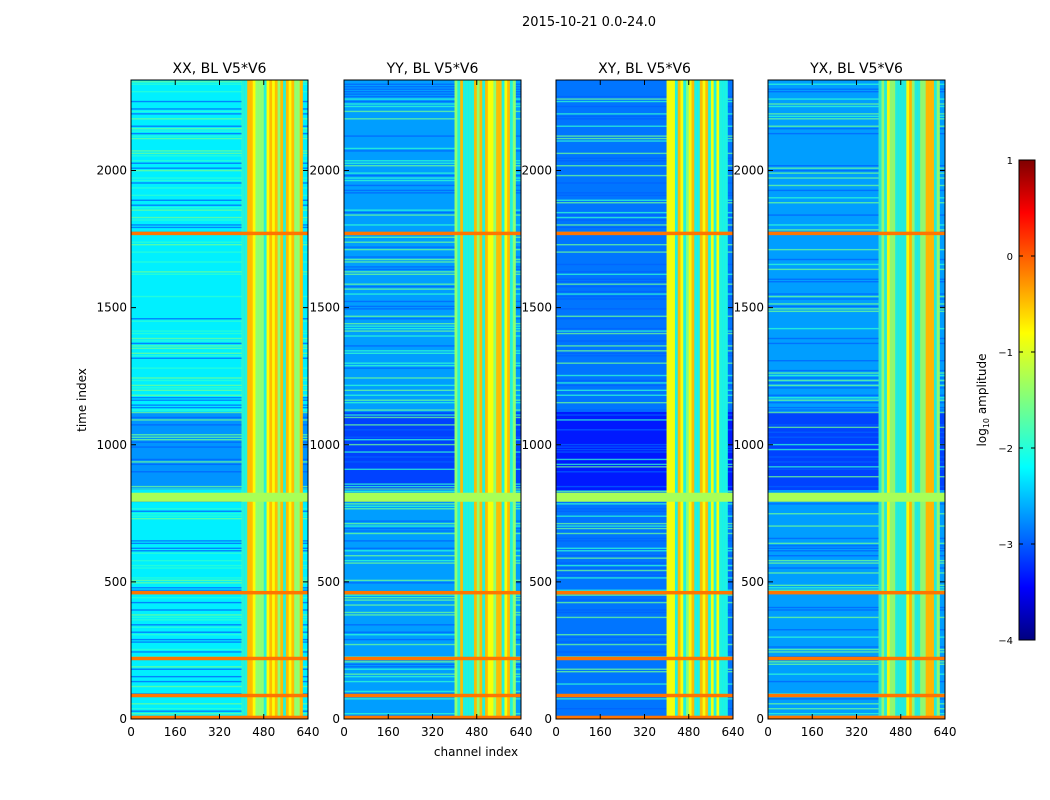 The height and width of the screenshot is (800, 1050). What do you see at coordinates (733, 732) in the screenshot?
I see `x-tick-label: 640` at bounding box center [733, 732].